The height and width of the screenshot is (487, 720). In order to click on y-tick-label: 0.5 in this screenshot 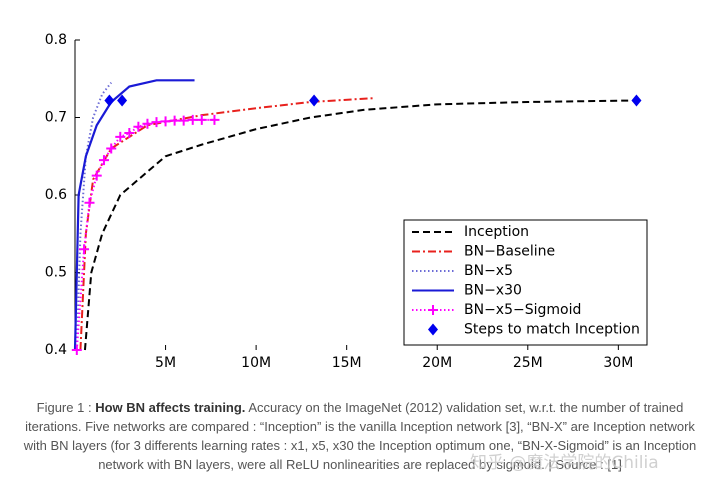, I will do `click(56, 273)`.